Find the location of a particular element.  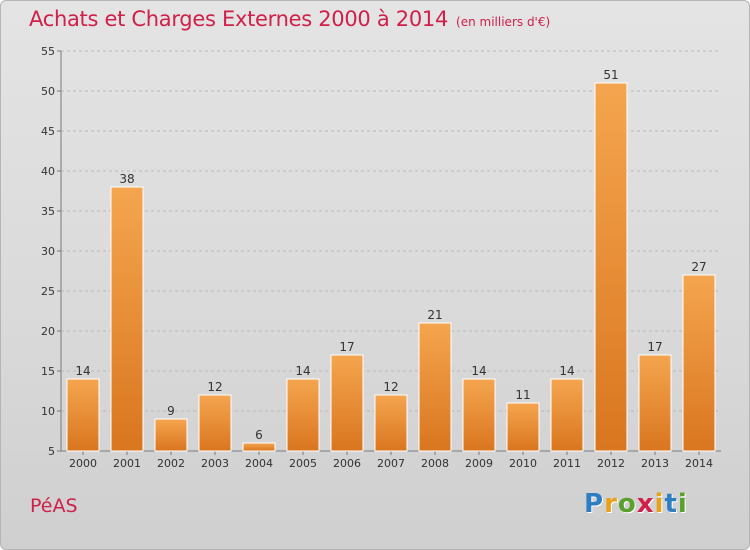

logo-letter: P is located at coordinates (594, 504).